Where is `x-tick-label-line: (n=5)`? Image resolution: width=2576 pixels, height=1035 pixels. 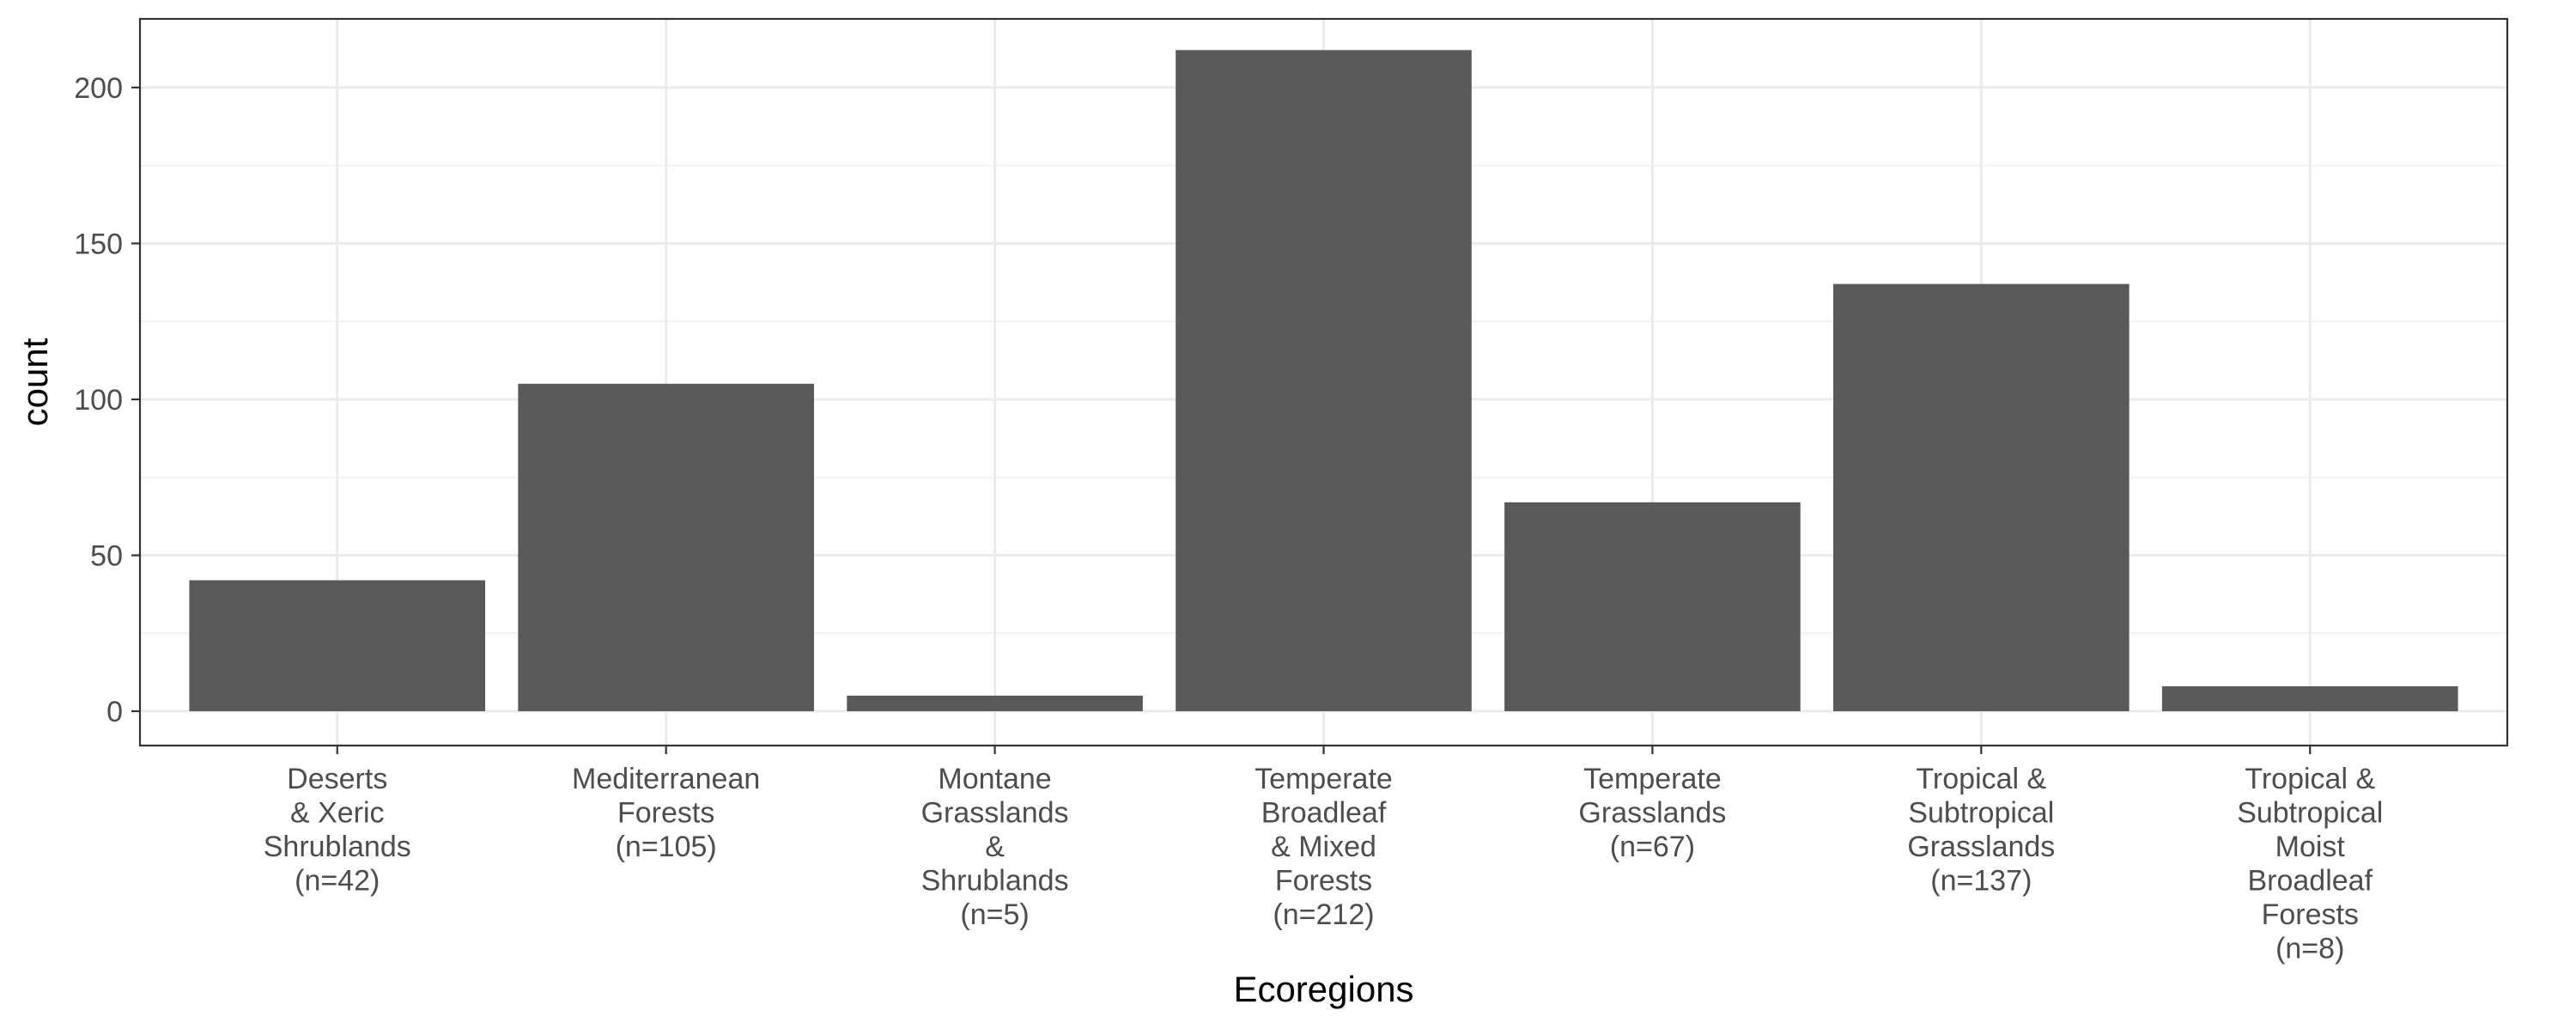 x-tick-label-line: (n=5) is located at coordinates (995, 914).